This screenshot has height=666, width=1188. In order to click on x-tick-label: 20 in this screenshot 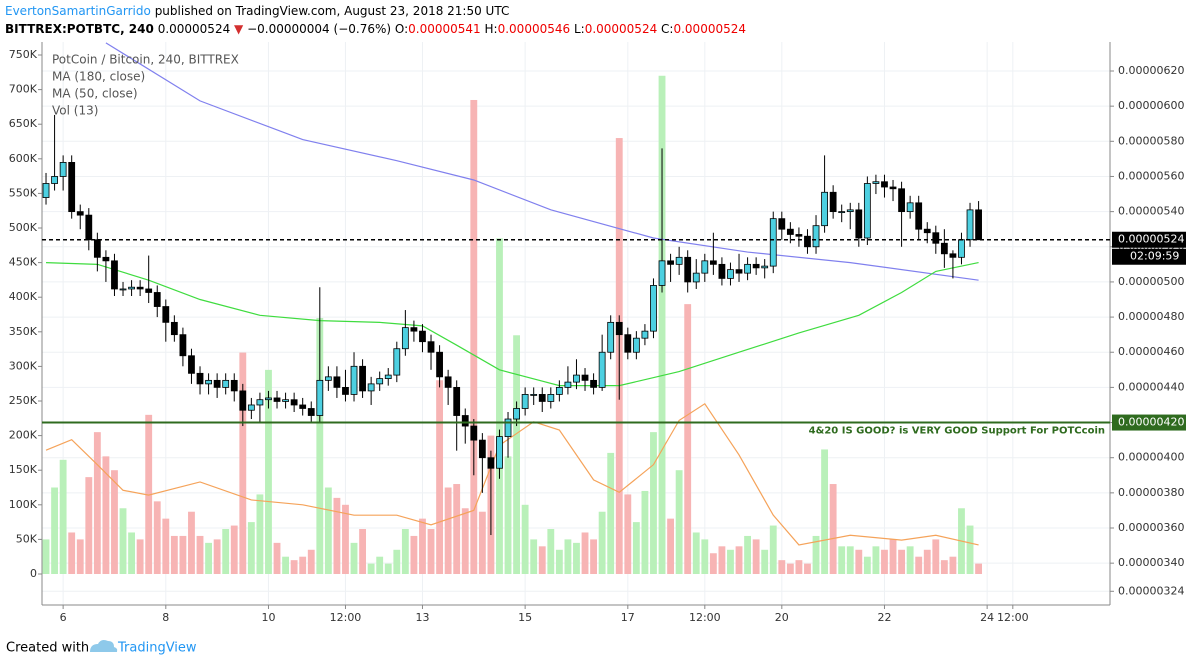, I will do `click(782, 617)`.